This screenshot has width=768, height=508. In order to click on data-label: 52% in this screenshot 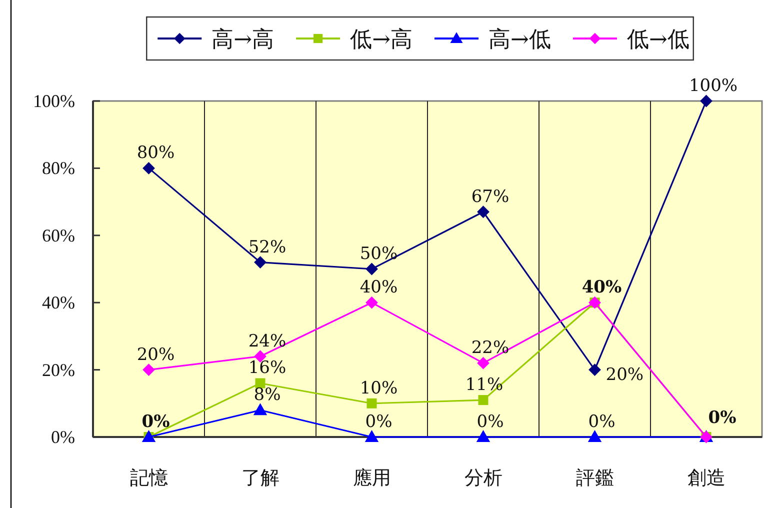, I will do `click(267, 247)`.